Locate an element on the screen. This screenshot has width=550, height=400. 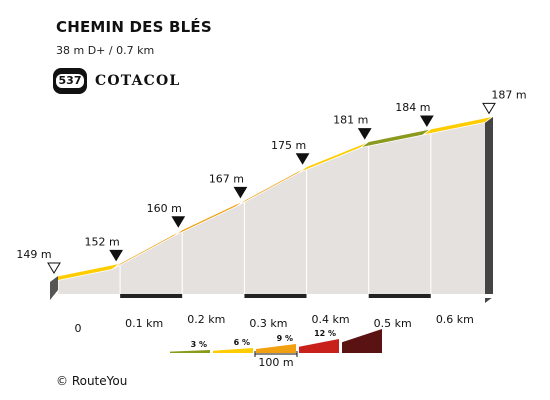
x-tick-label: 0.2 km is located at coordinates (206, 319).